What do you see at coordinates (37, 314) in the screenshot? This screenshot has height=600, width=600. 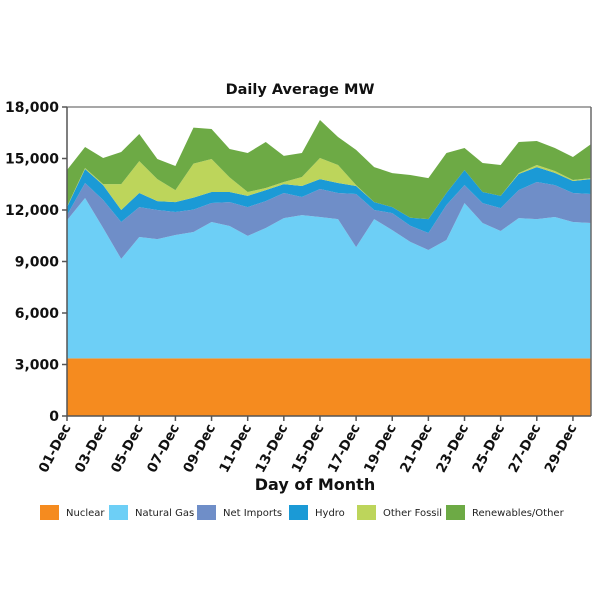 I see `y-tick-label: 6,000` at bounding box center [37, 314].